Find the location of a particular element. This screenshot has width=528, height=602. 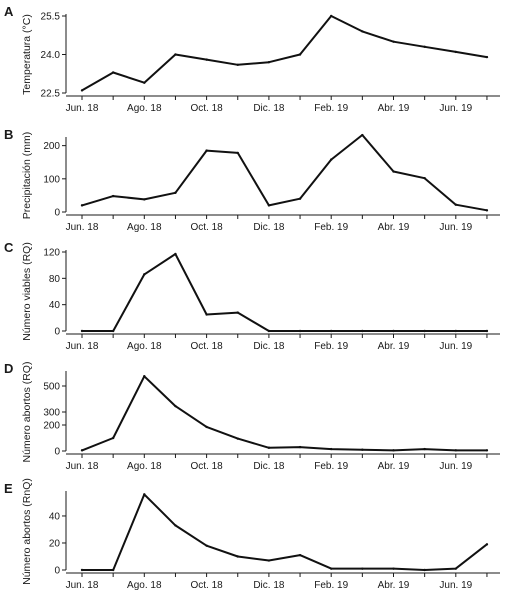

panel-label: C is located at coordinates (9, 247).